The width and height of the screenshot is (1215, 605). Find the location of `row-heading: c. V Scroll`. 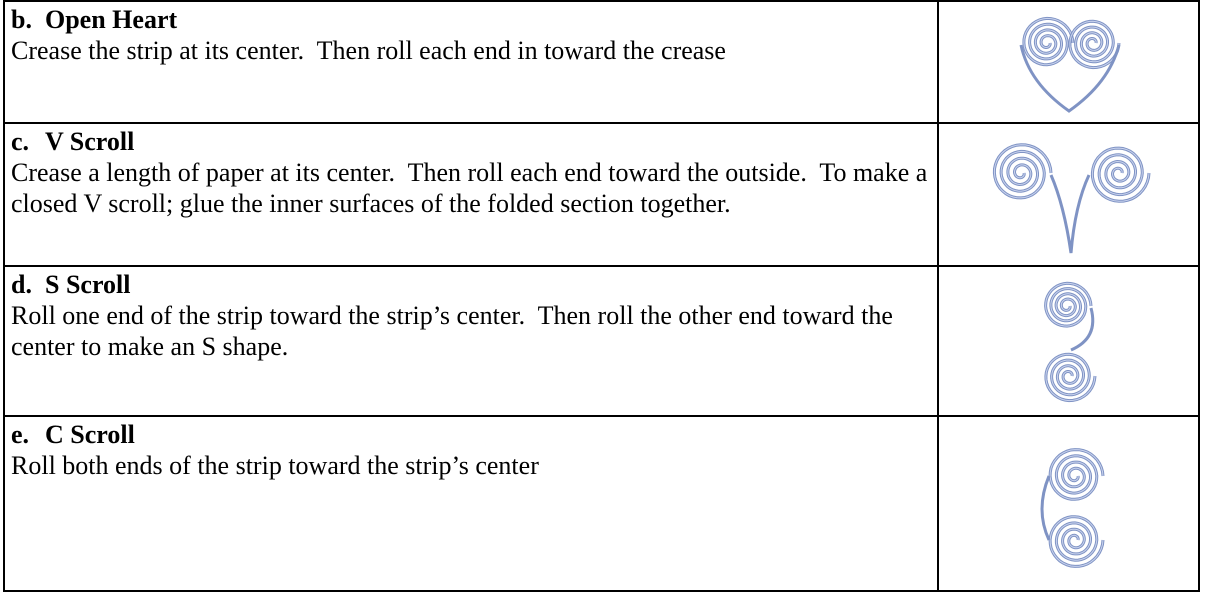

row-heading: c. V Scroll is located at coordinates (471, 141).